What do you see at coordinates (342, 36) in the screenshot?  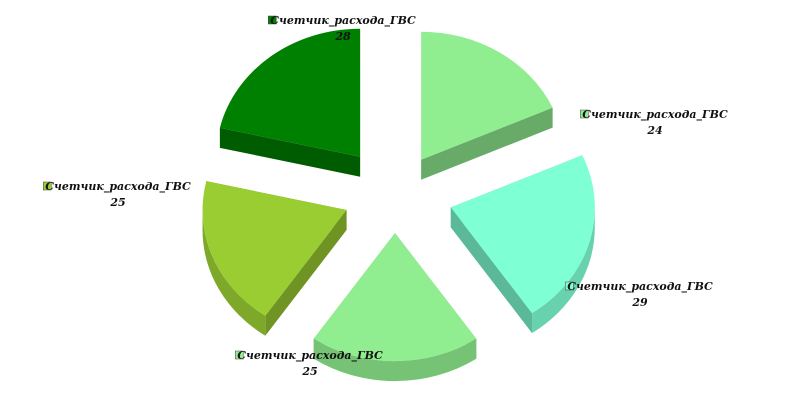 I see `label-value: 28` at bounding box center [342, 36].